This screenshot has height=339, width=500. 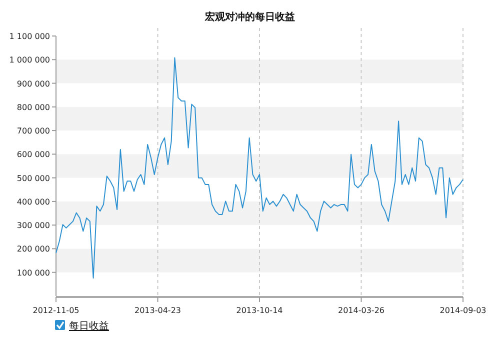 I want to click on y-tick-label: 800 000, so click(x=33, y=107).